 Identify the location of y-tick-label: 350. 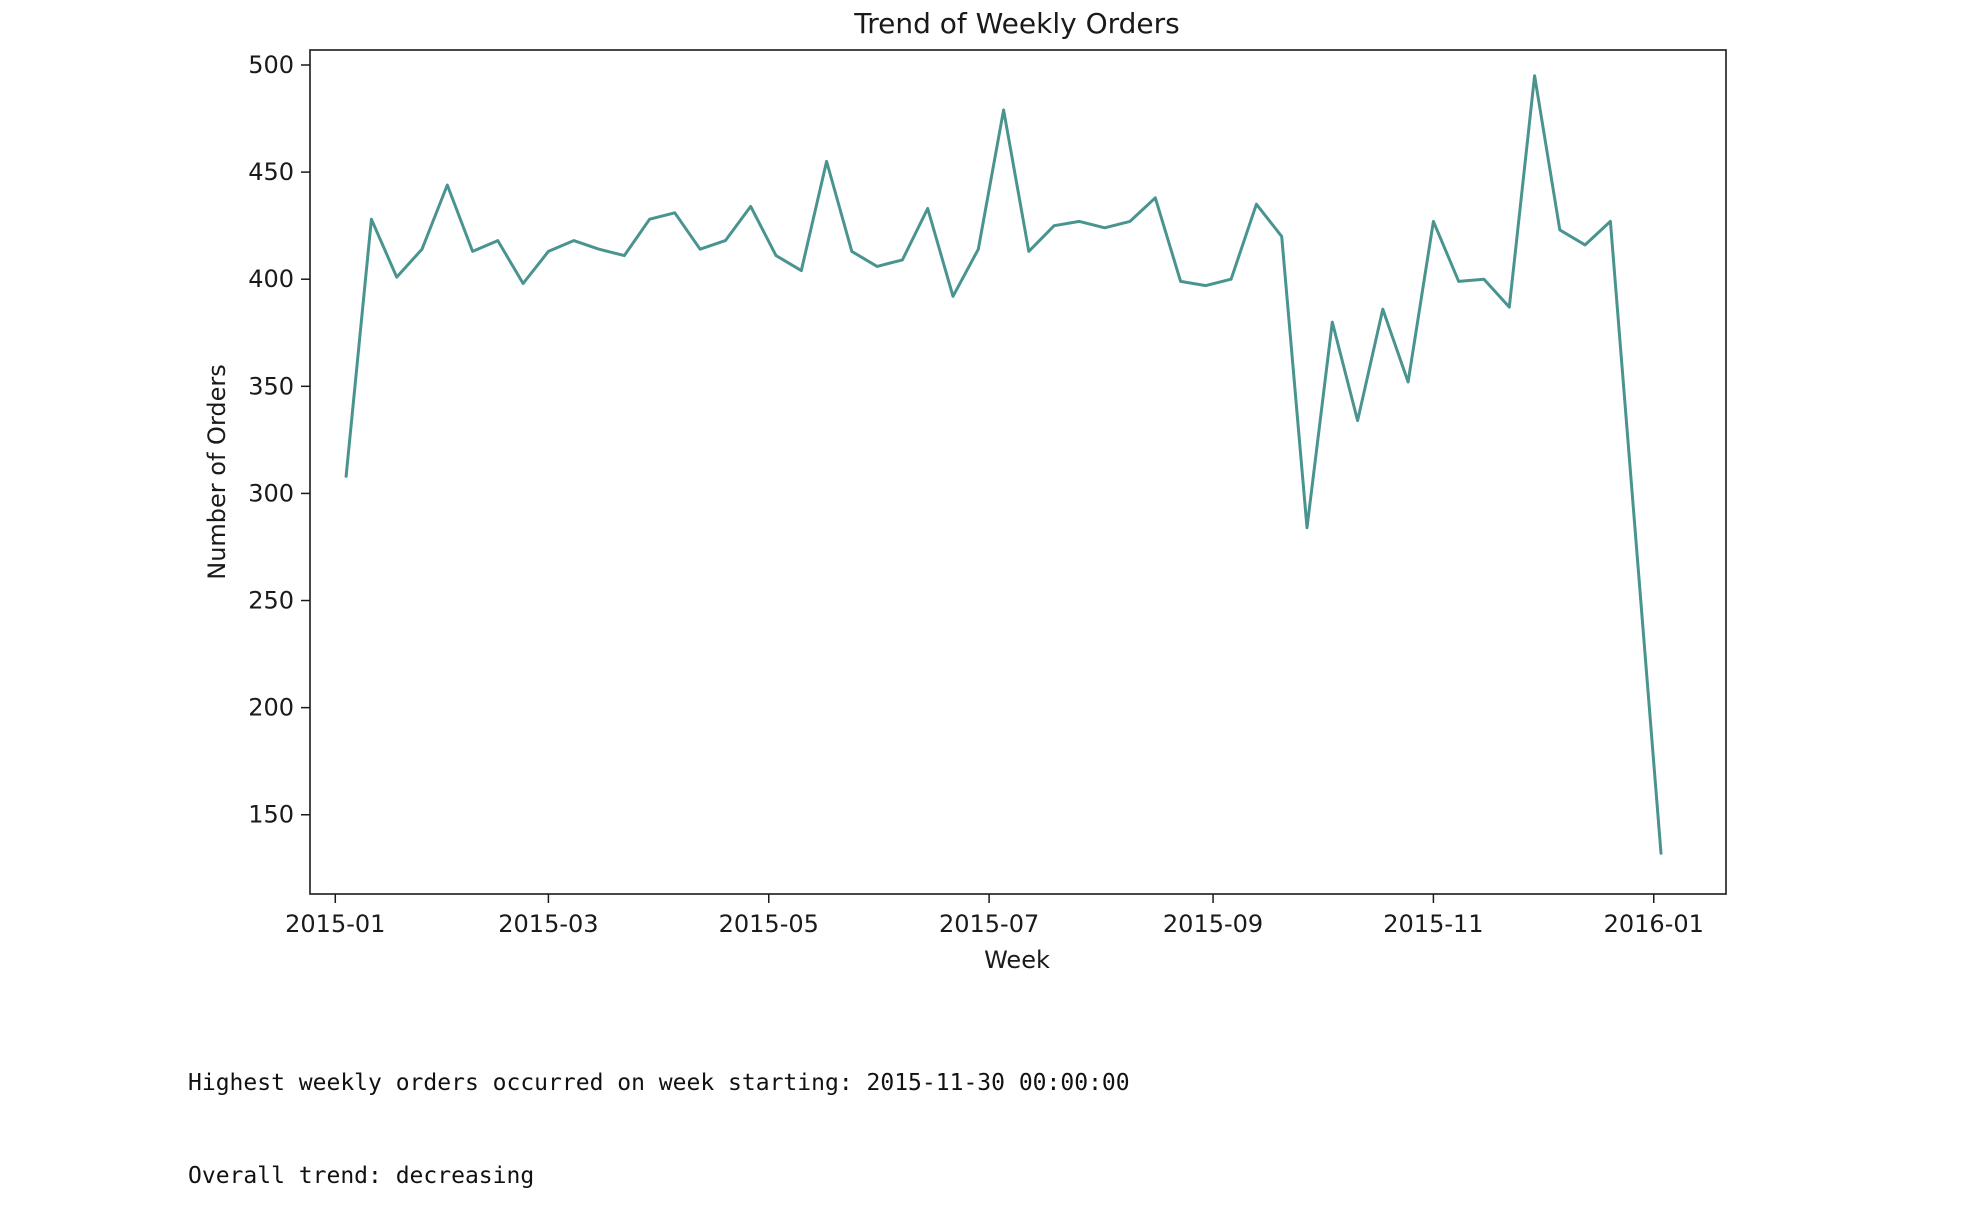
(271, 386).